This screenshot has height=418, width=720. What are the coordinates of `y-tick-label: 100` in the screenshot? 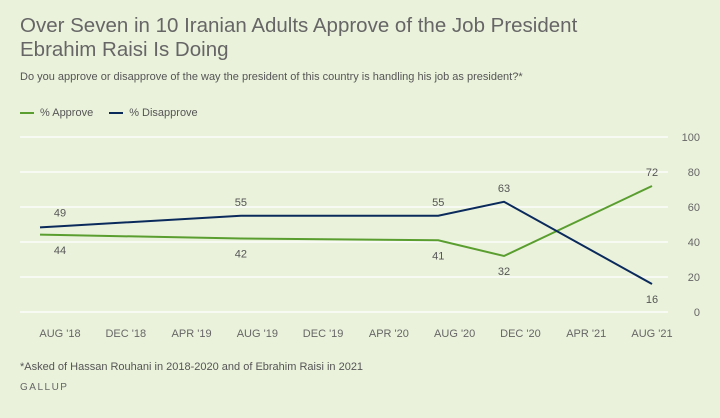 It's located at (691, 138).